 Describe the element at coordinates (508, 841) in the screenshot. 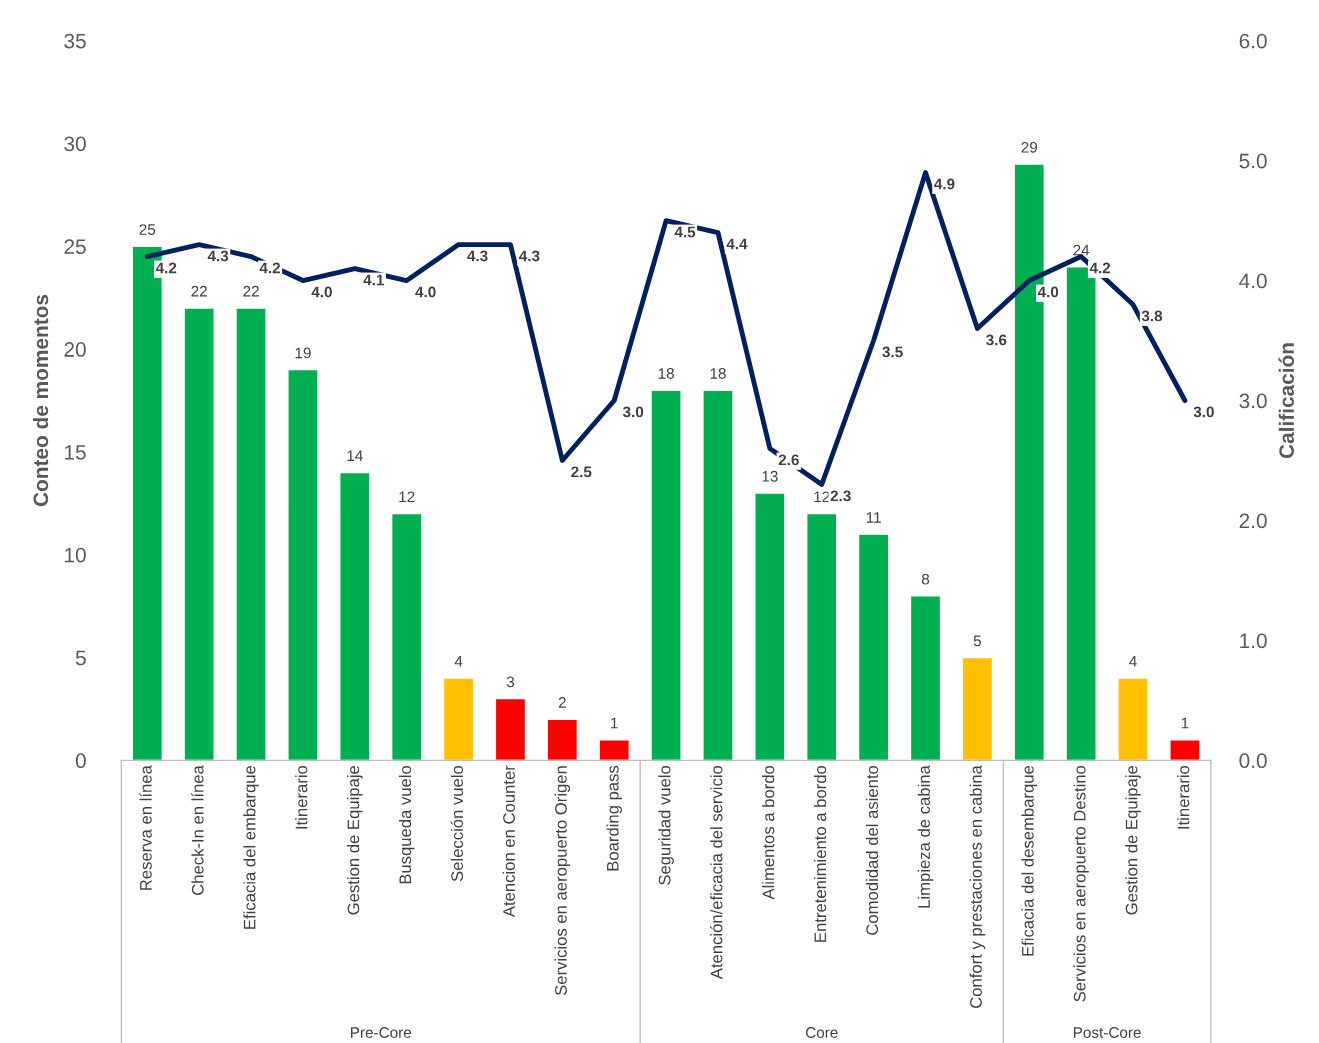

I see `x-tick-label: Atencion en Counter` at that location.